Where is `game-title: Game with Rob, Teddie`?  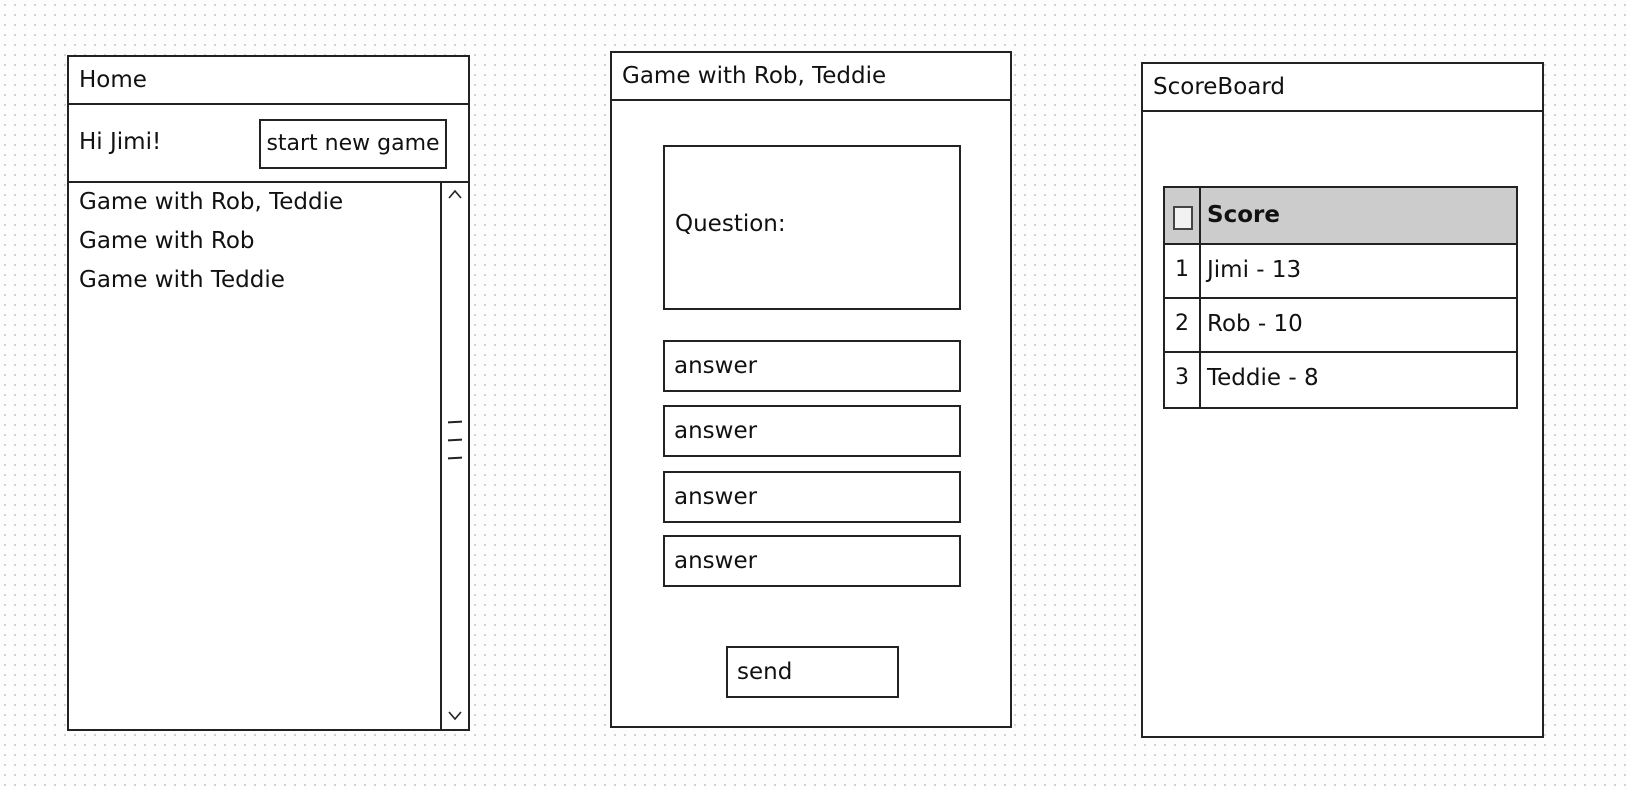 game-title: Game with Rob, Teddie is located at coordinates (811, 77).